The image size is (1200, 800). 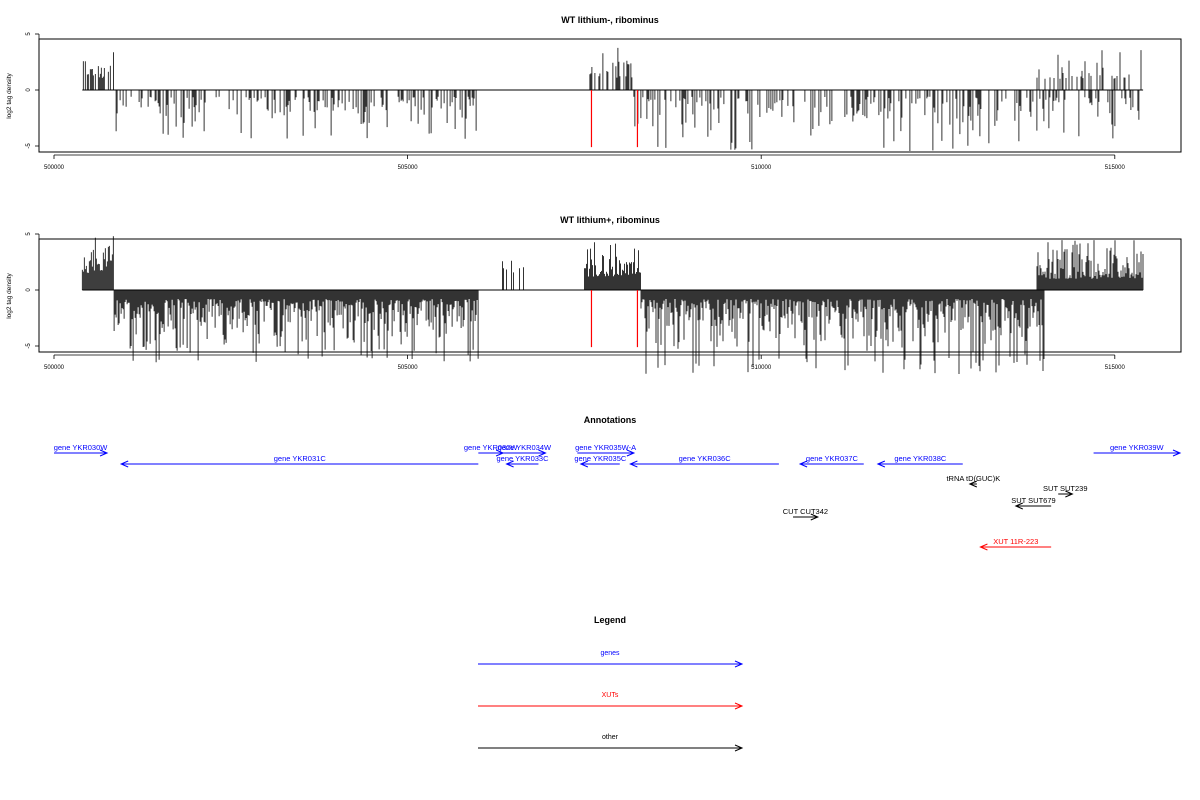 What do you see at coordinates (300, 458) in the screenshot?
I see `annotation-label: gene YKR031C` at bounding box center [300, 458].